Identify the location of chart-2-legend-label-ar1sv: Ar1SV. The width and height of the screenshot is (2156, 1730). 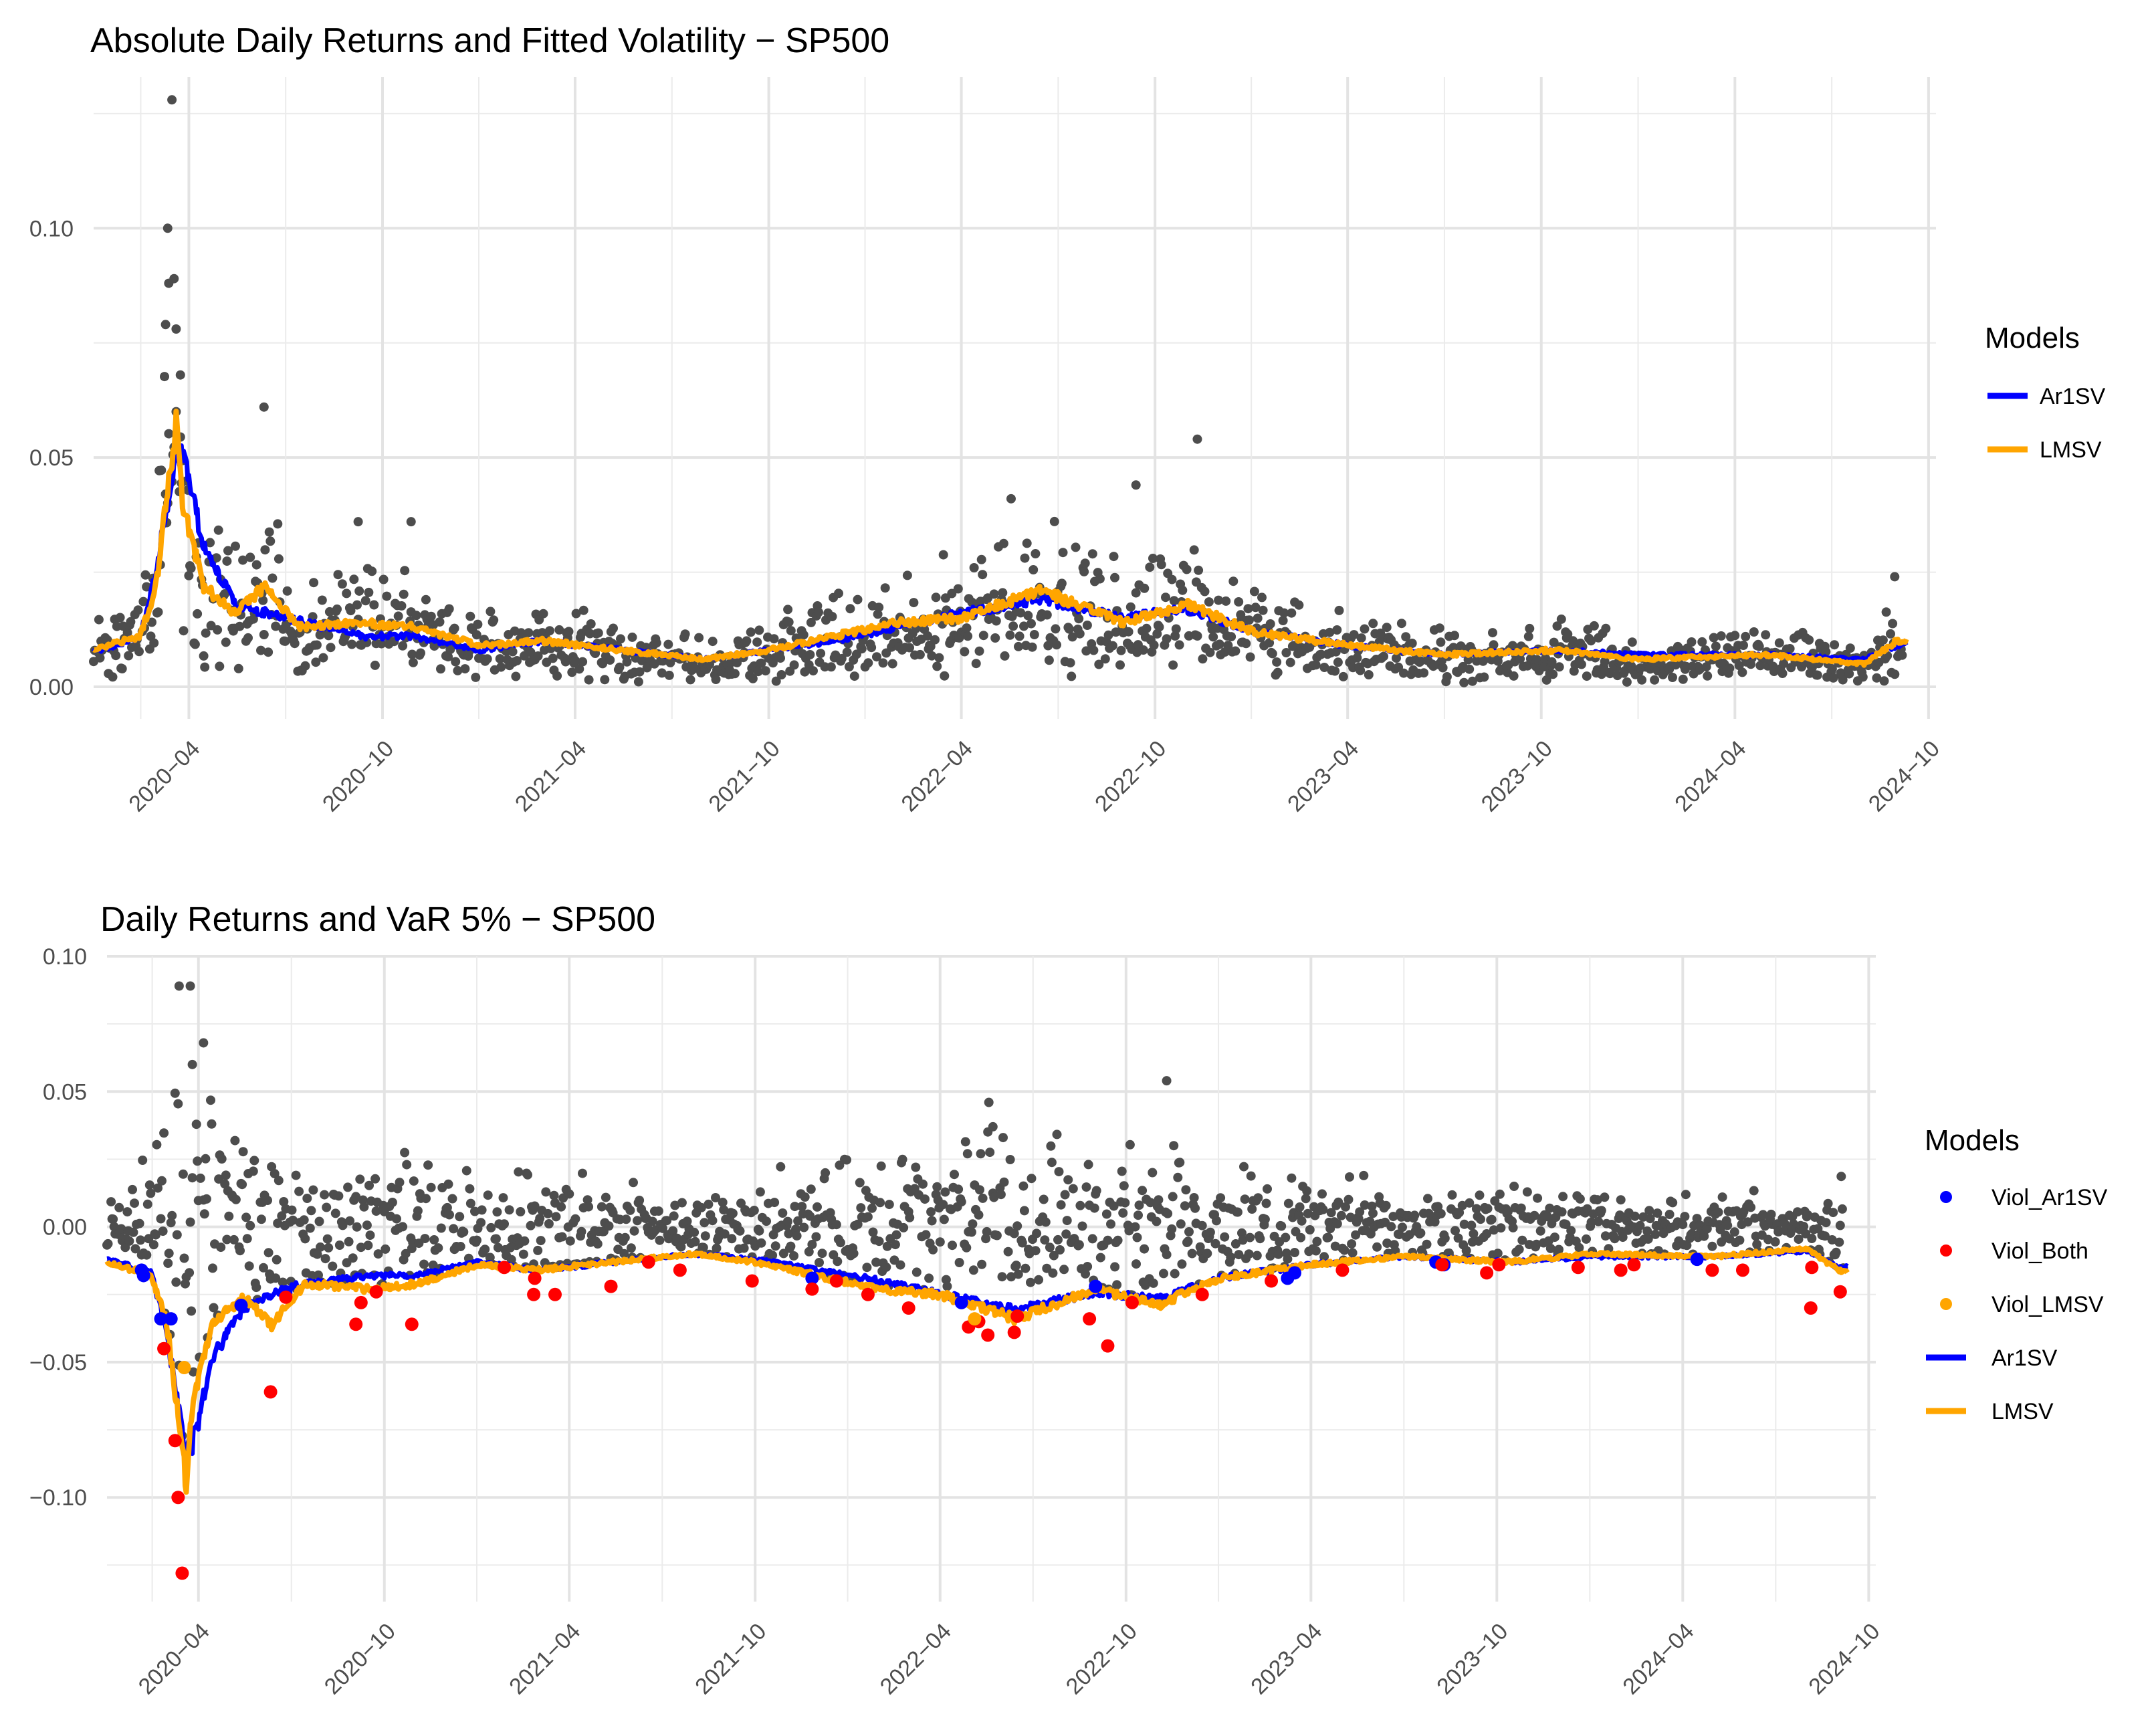
(2025, 1358).